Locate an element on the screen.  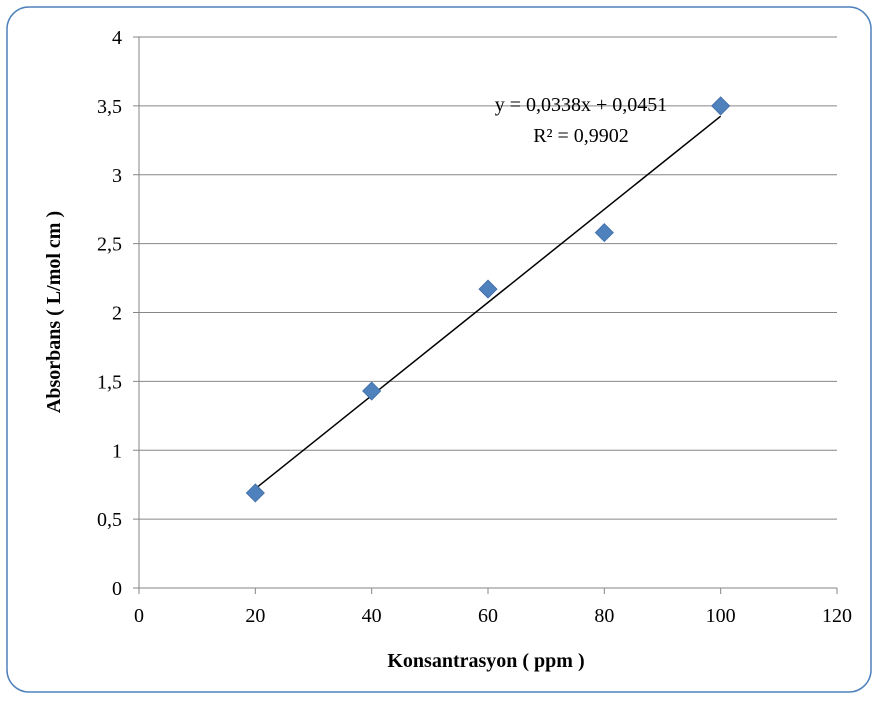
y-tick-label: 1,5 is located at coordinates (109, 382).